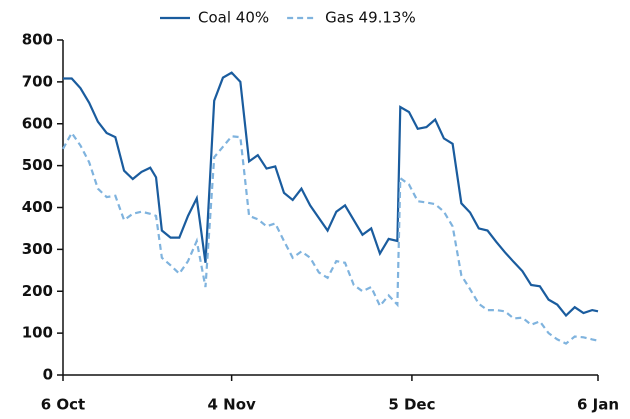 The image size is (630, 419). I want to click on x-tick-label: 6 Jan, so click(598, 405).